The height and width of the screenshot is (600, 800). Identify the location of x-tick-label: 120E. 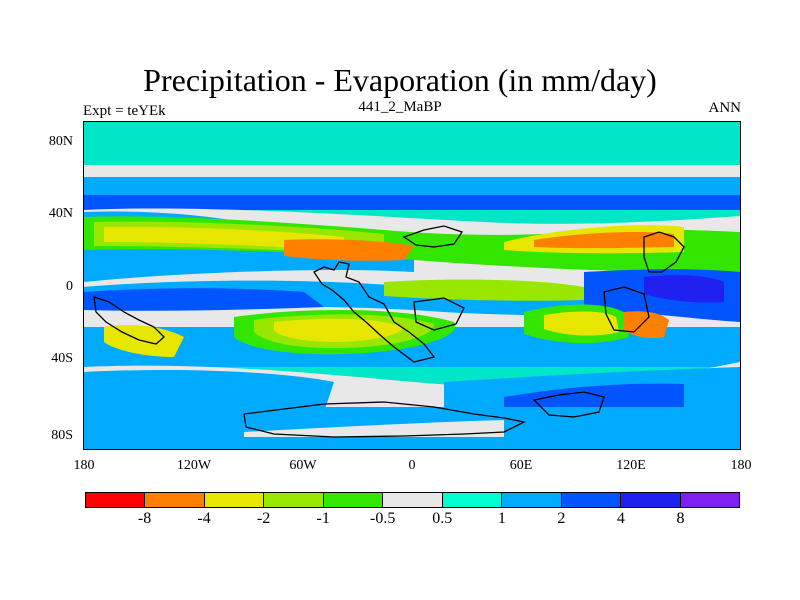
(631, 465).